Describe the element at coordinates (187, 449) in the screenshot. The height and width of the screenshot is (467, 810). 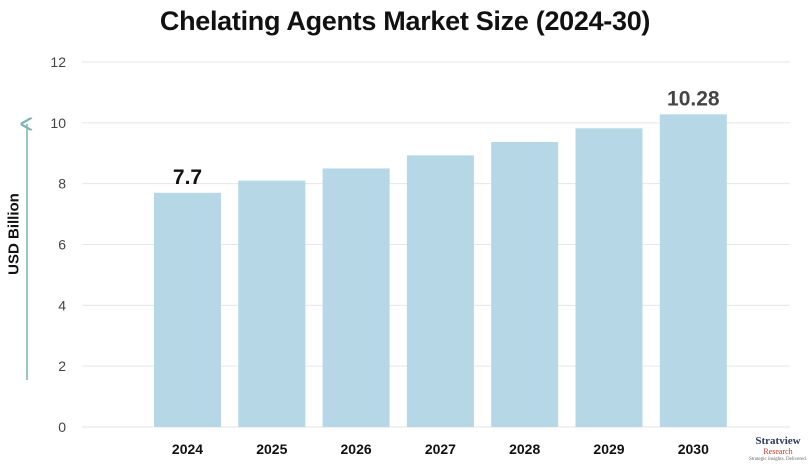
I see `x-tick-2024: 2024` at that location.